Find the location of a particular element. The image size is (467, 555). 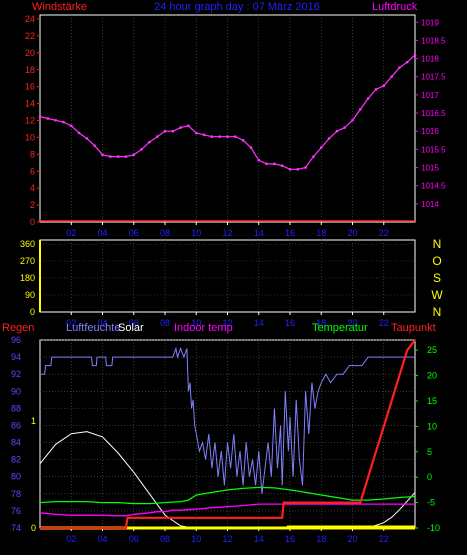

p1-xlabel-08: 08 is located at coordinates (165, 233).